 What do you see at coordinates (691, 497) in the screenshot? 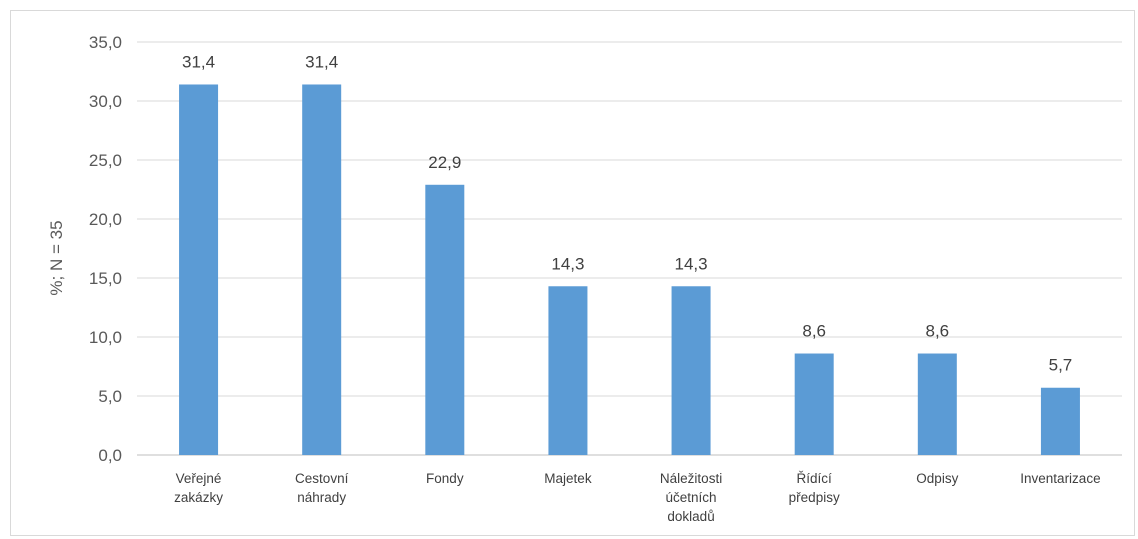
I see `x-tick-label: Náležitosti účetních dokladů` at bounding box center [691, 497].